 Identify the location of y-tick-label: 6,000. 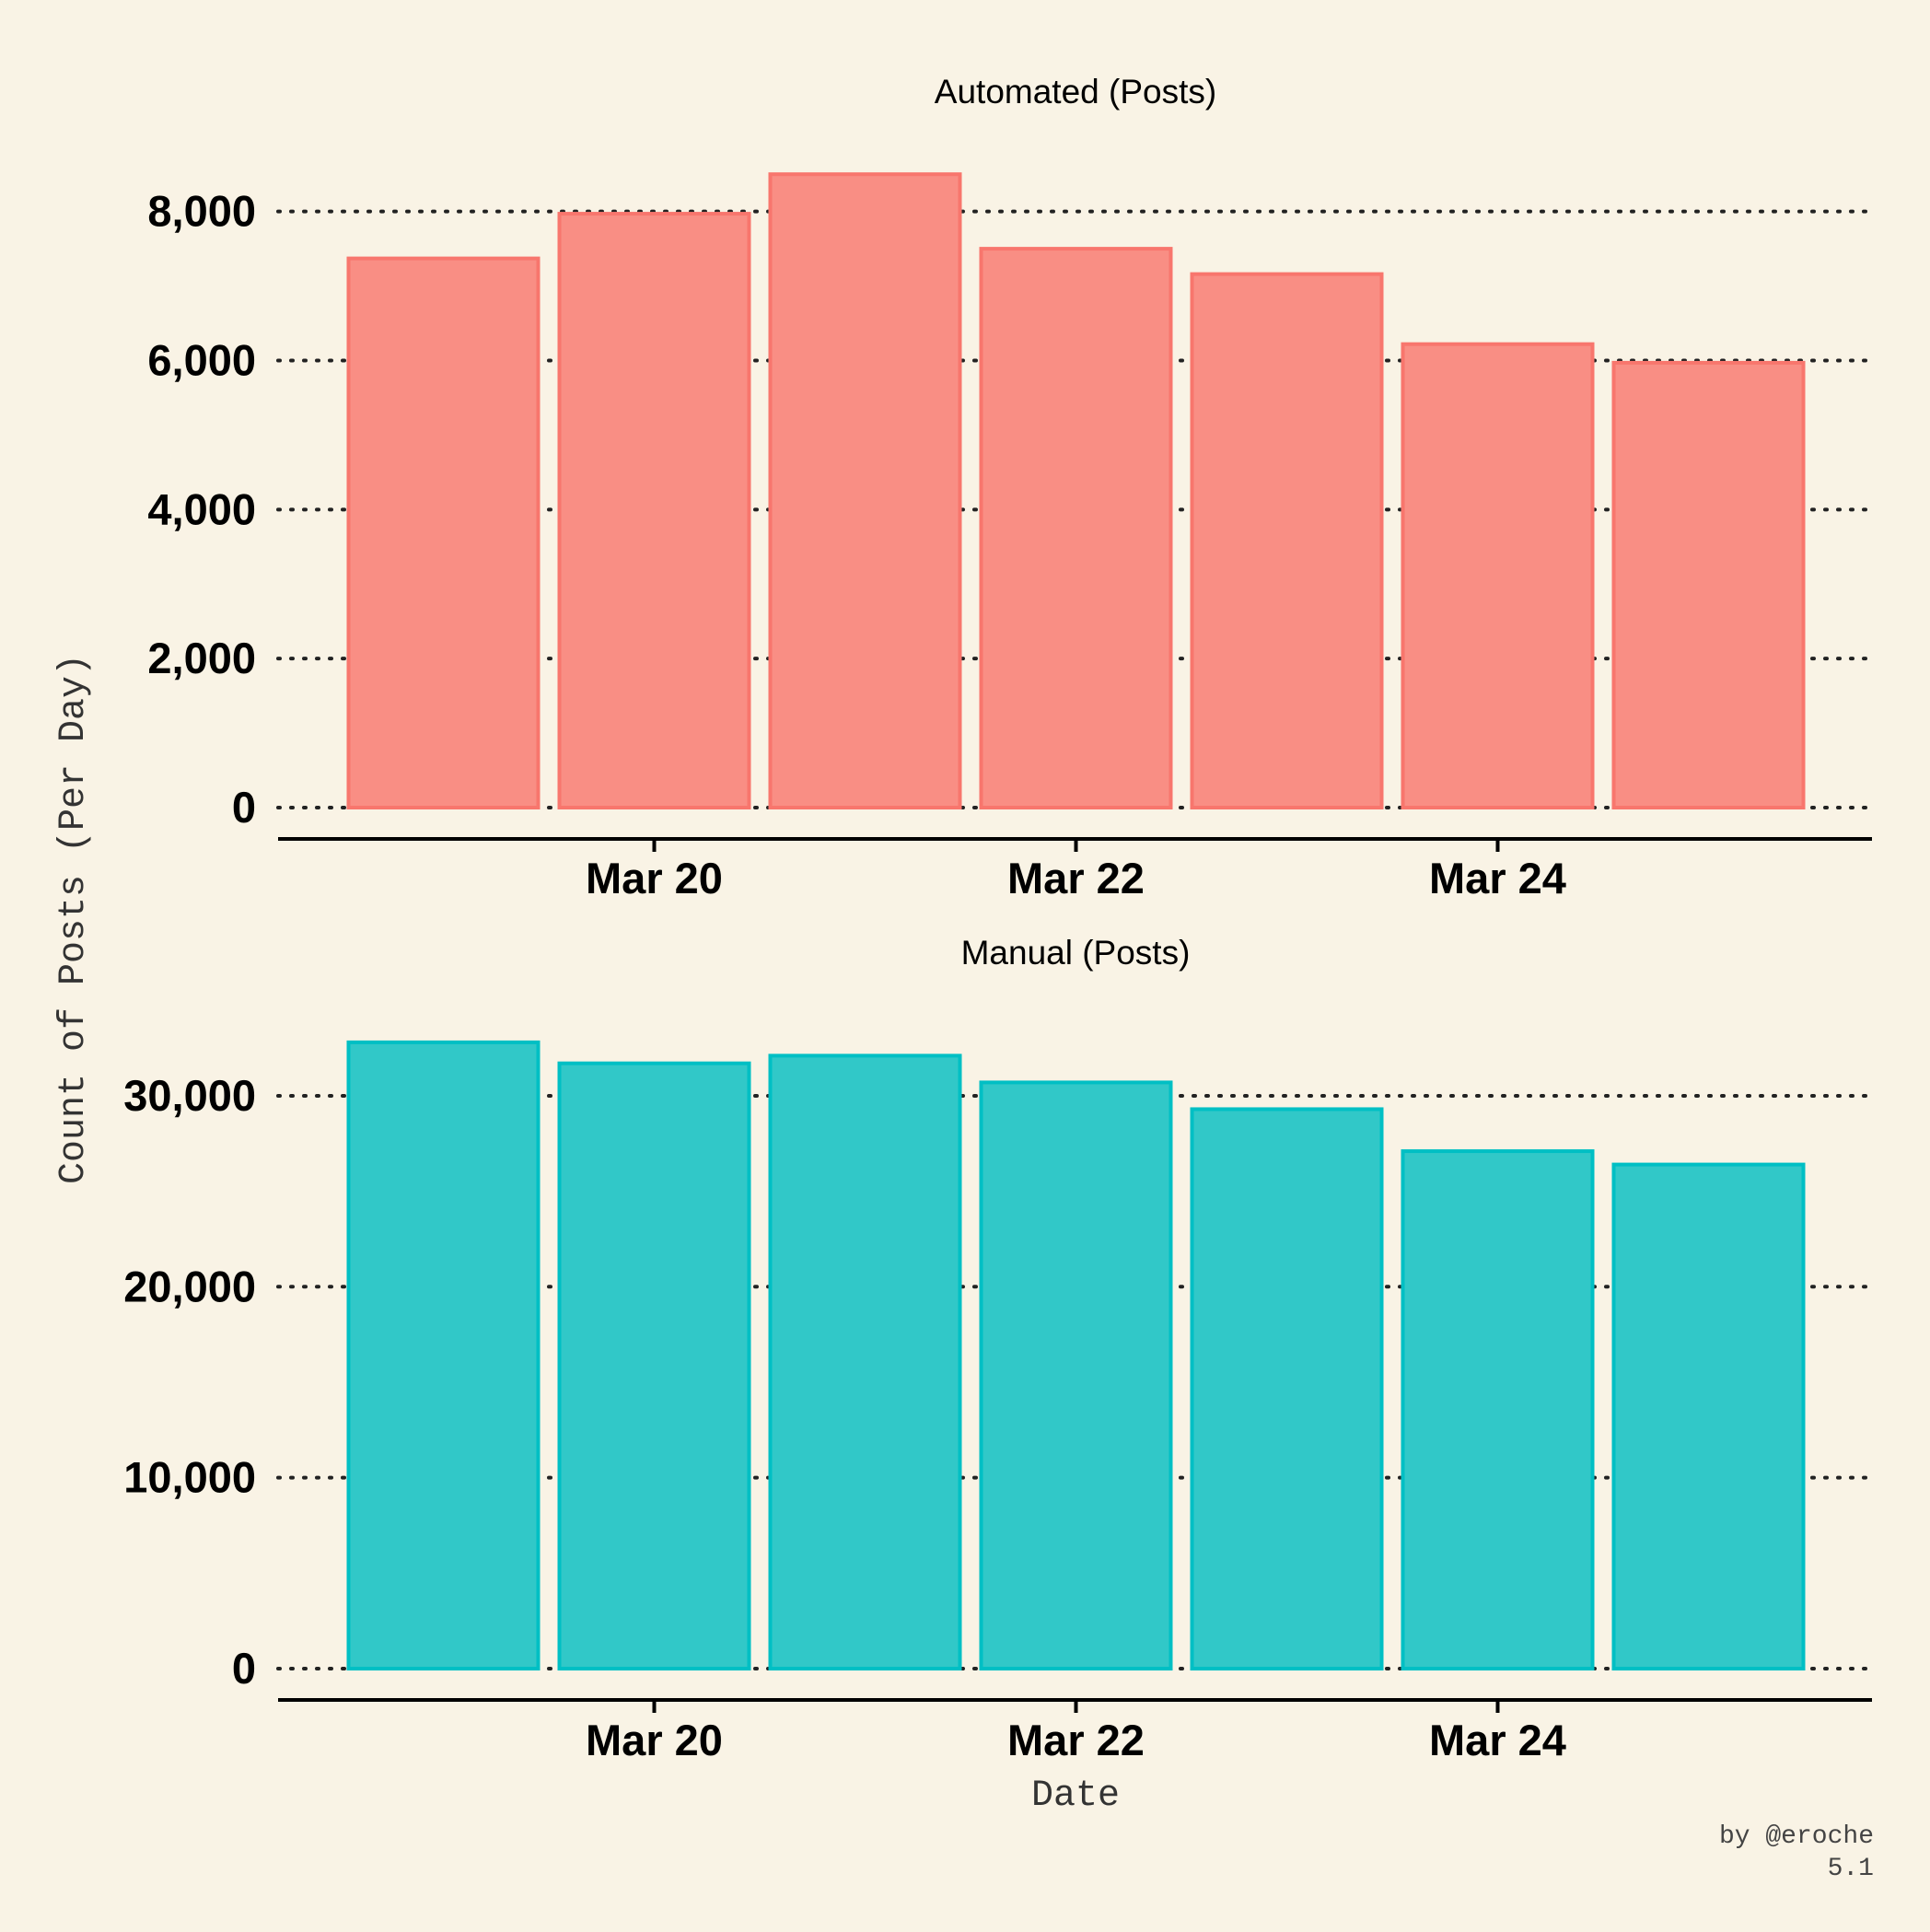
(201, 359).